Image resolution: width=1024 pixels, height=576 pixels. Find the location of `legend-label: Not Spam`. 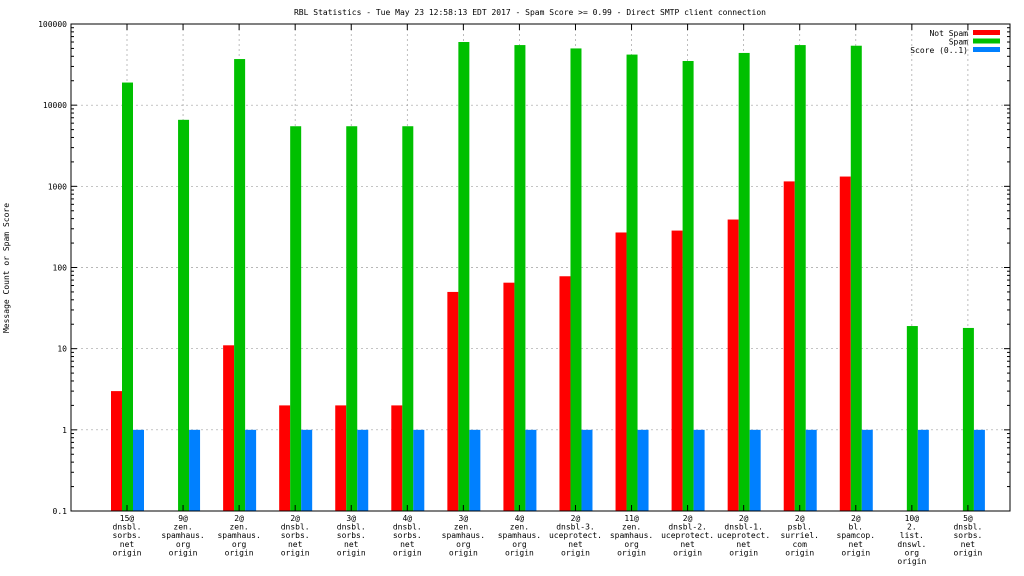

legend-label: Not Spam is located at coordinates (948, 33).